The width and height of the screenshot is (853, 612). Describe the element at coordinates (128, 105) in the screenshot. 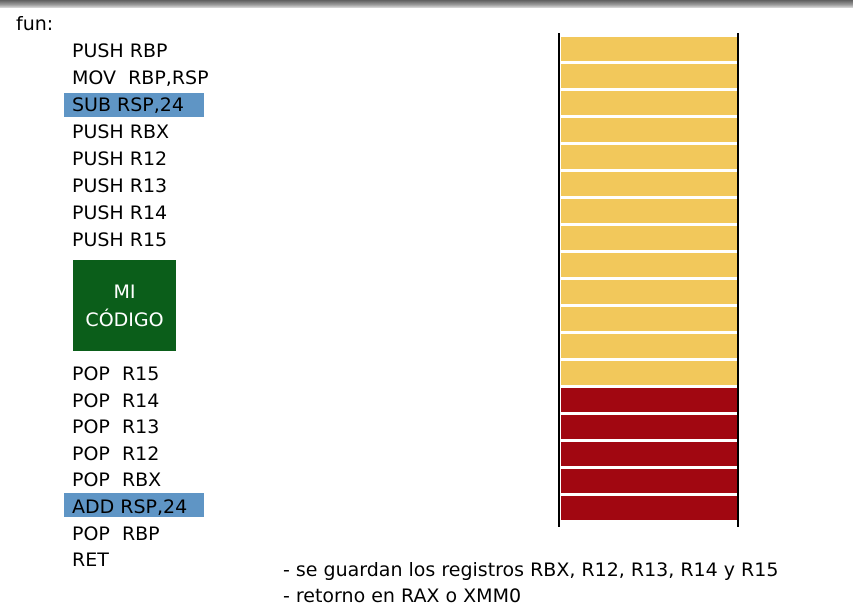

I see `prologue-line-sub-rsp: SUB RSP,24` at that location.